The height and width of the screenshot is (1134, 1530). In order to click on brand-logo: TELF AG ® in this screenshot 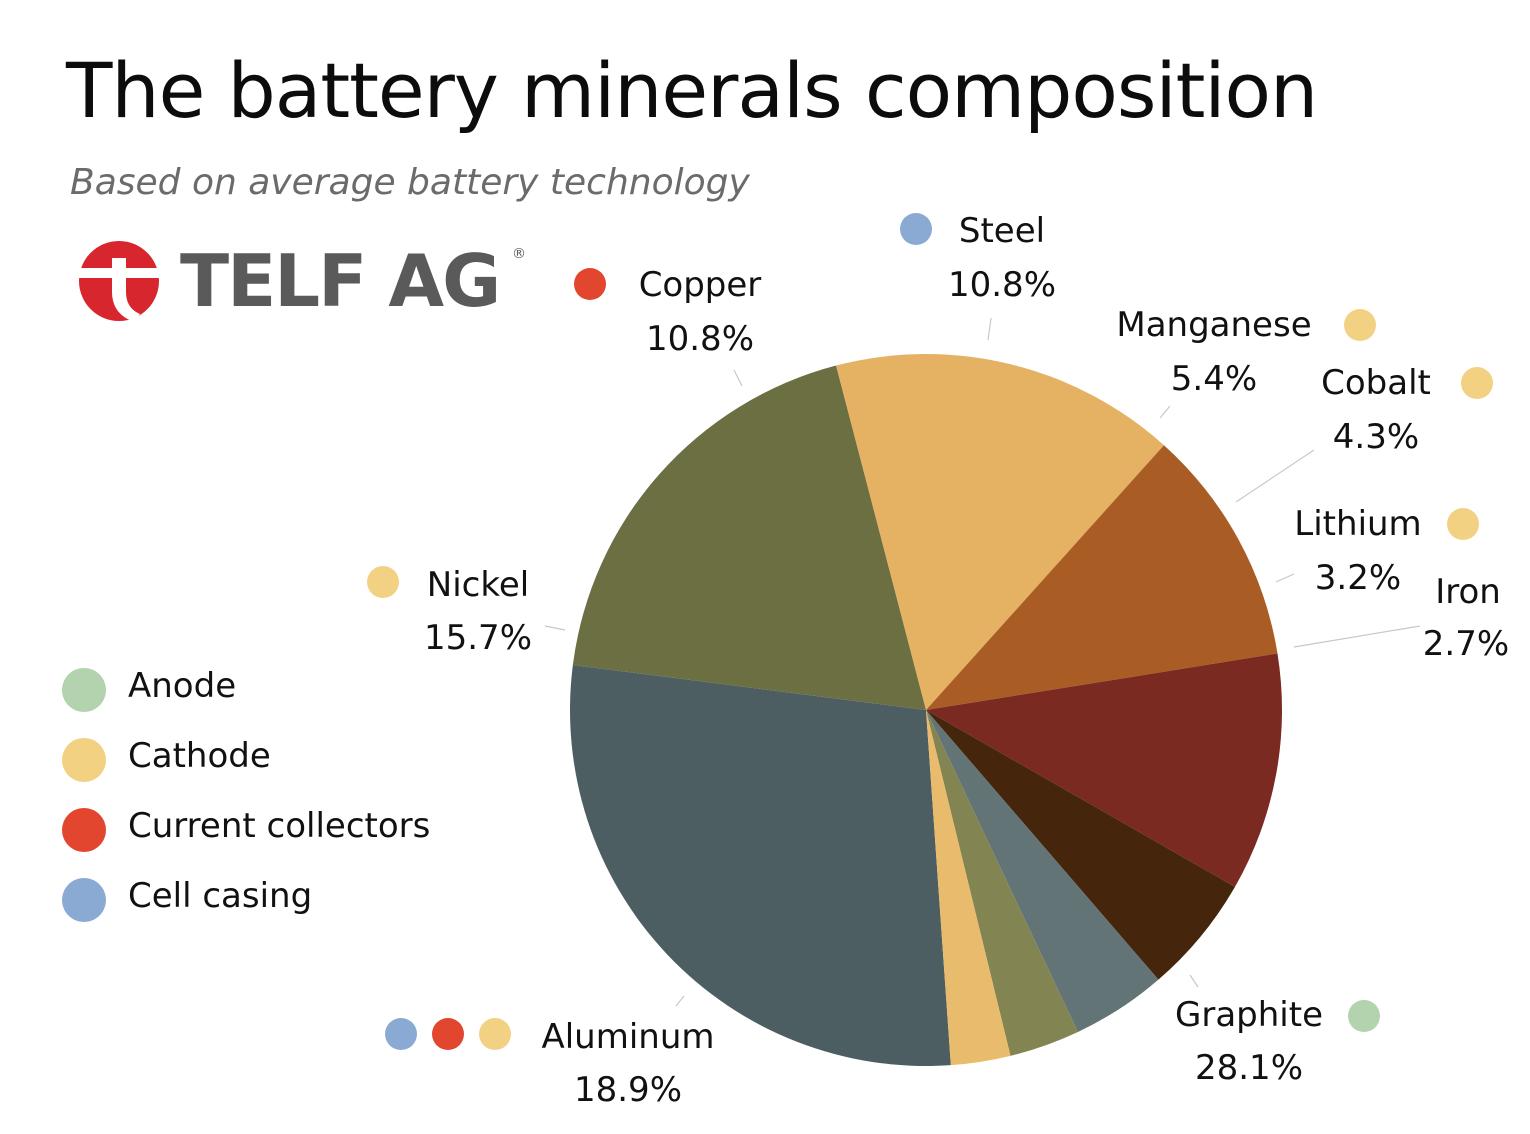, I will do `click(316, 281)`.